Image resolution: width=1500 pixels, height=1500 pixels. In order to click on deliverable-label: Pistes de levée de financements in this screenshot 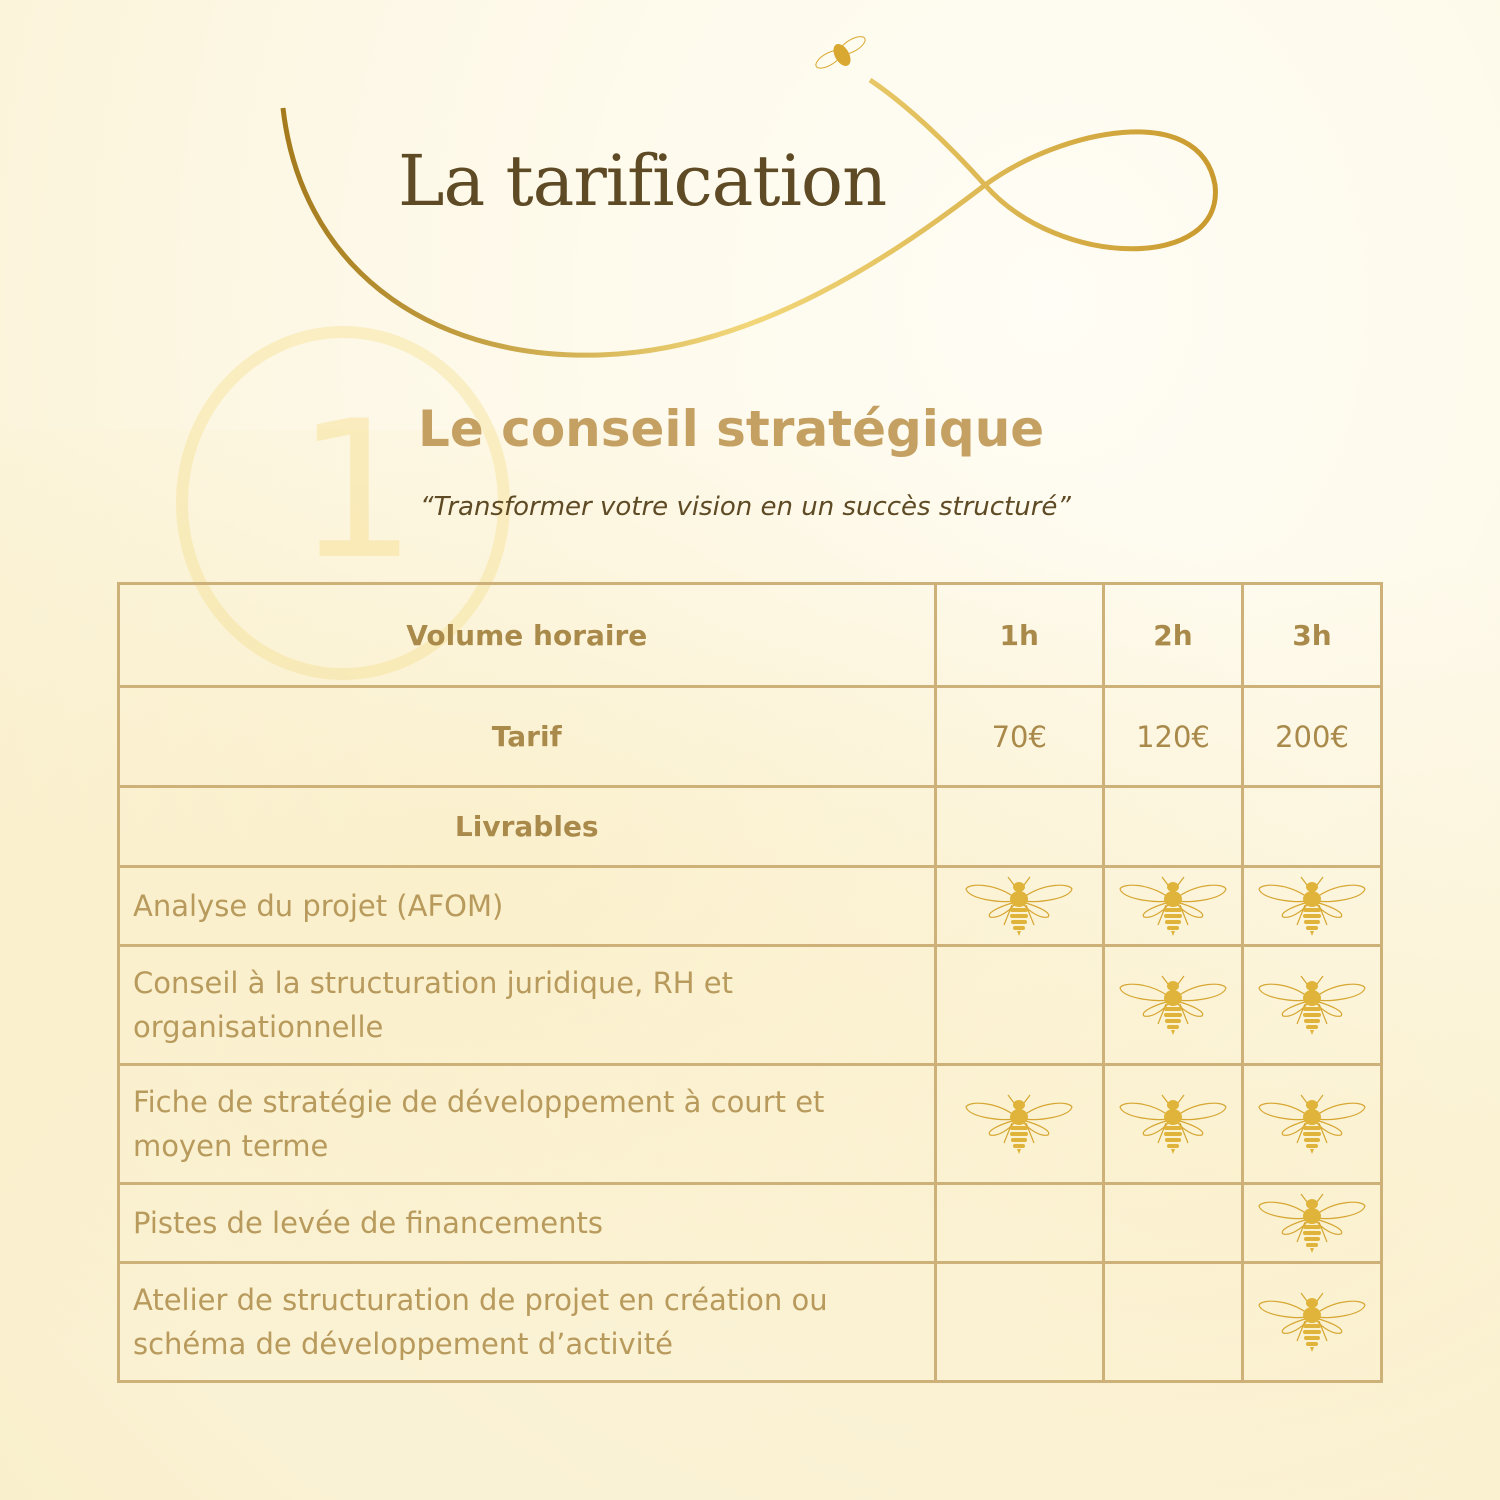, I will do `click(527, 1223)`.